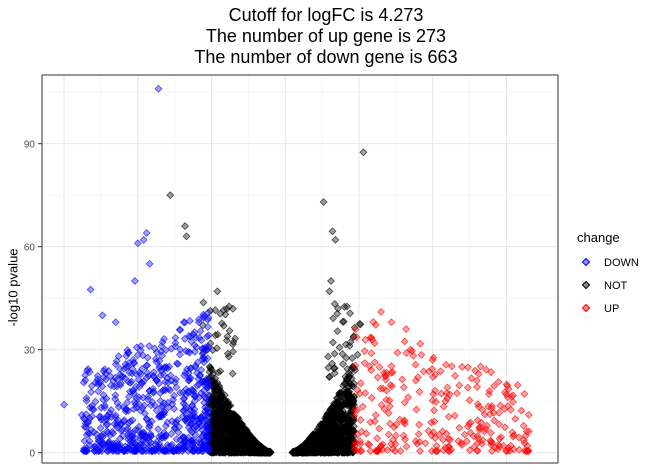 This screenshot has width=652, height=470. What do you see at coordinates (32, 454) in the screenshot?
I see `y-tick-label: 0` at bounding box center [32, 454].